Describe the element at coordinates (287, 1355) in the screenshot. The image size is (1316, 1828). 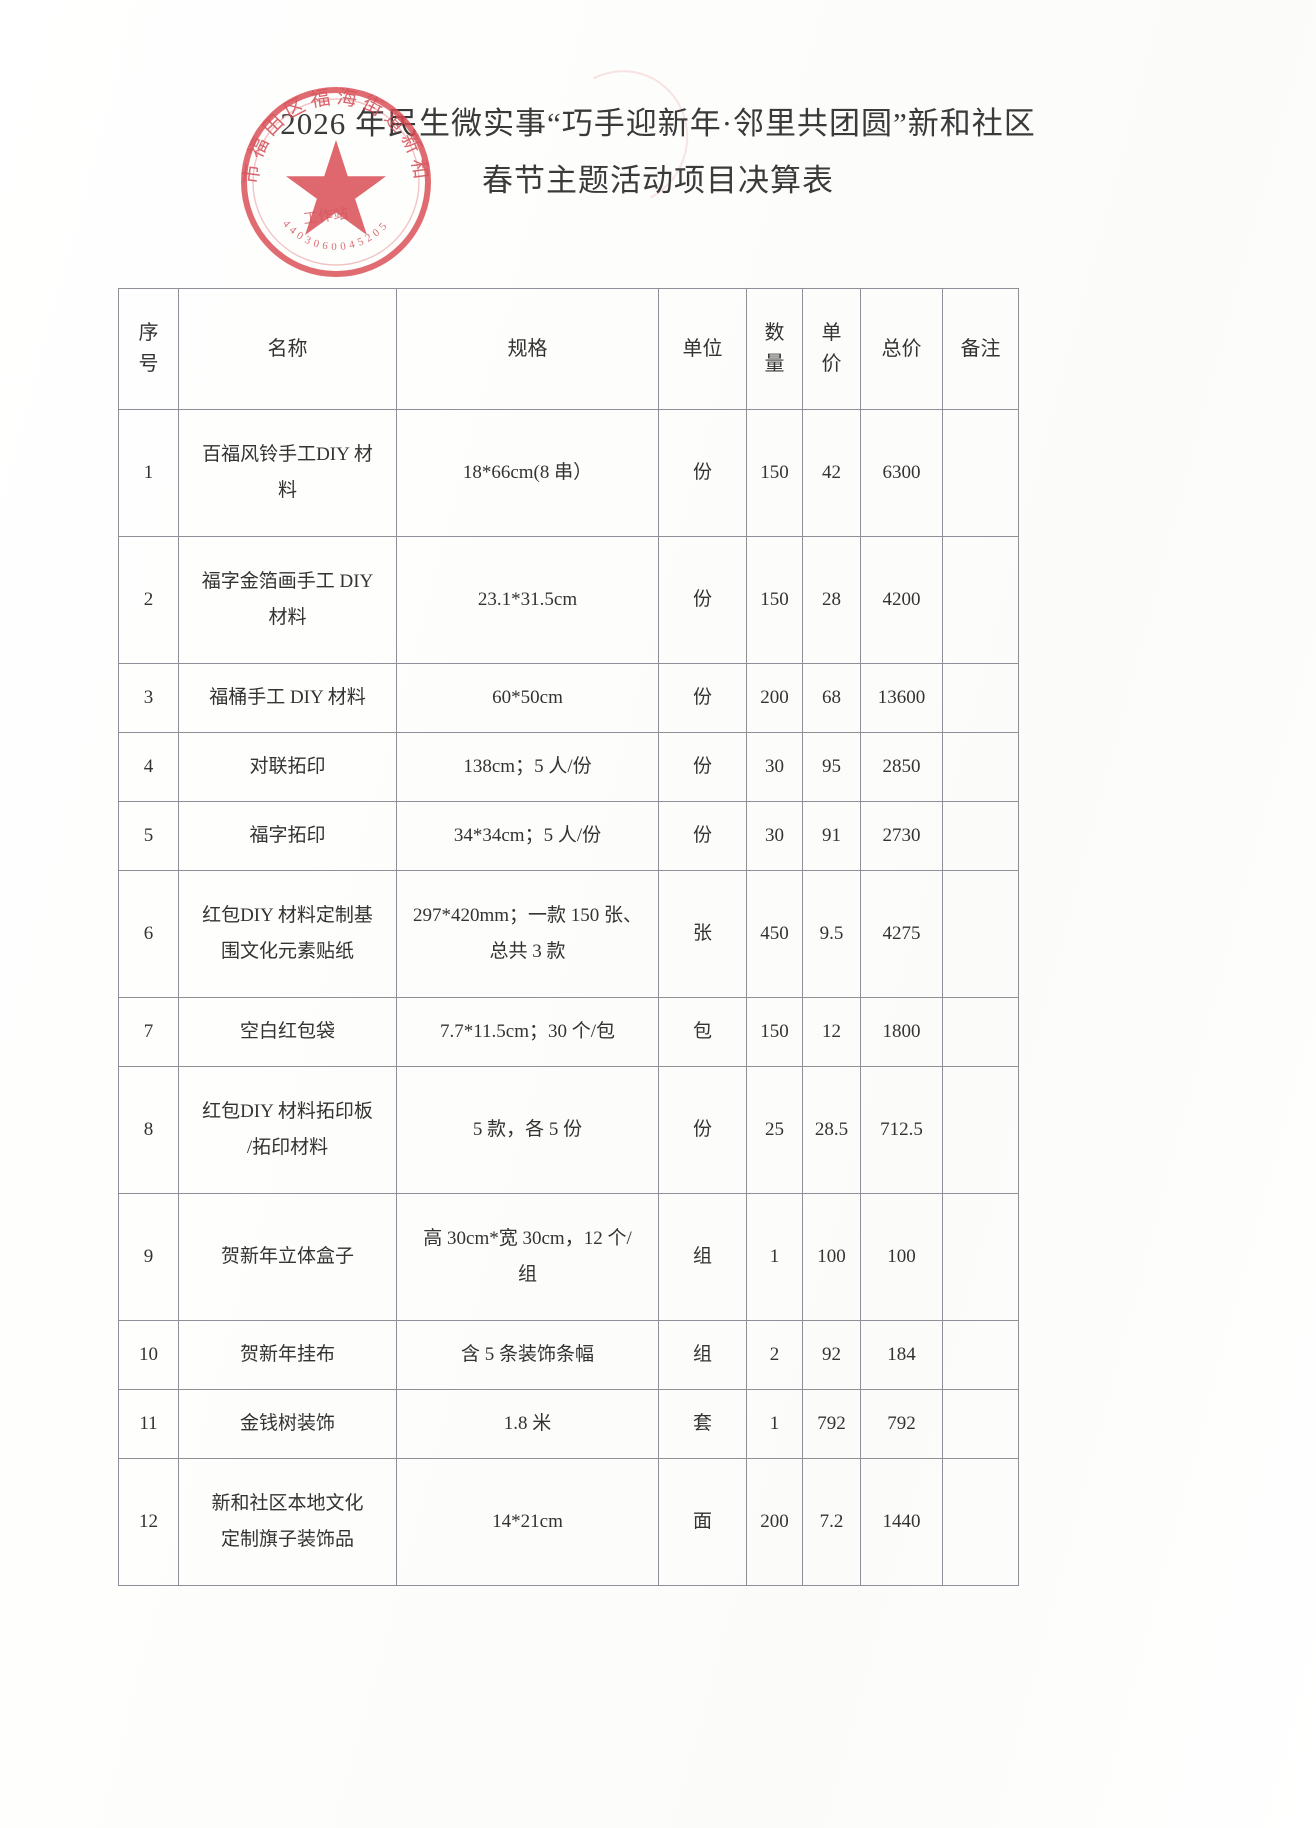
I see `cell-name: 贺新年挂布` at that location.